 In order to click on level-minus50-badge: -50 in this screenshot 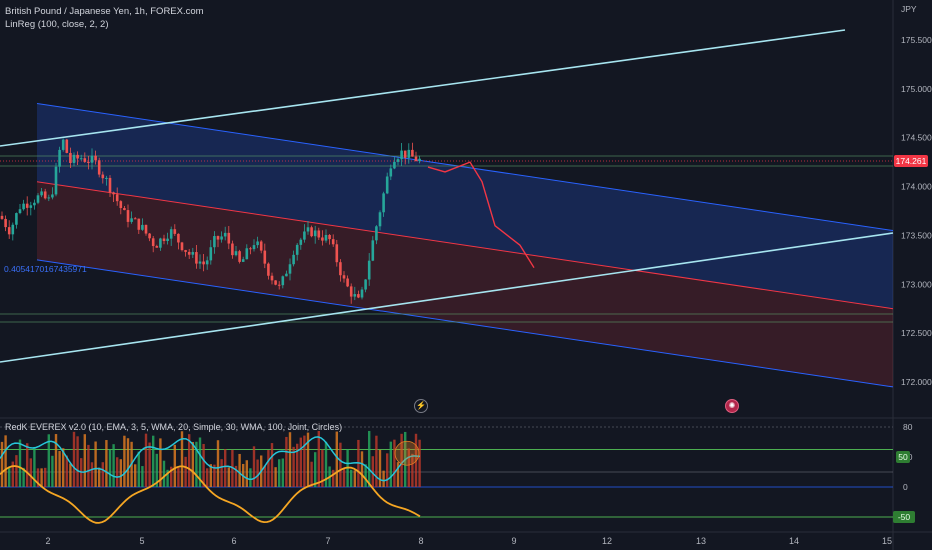, I will do `click(904, 517)`.